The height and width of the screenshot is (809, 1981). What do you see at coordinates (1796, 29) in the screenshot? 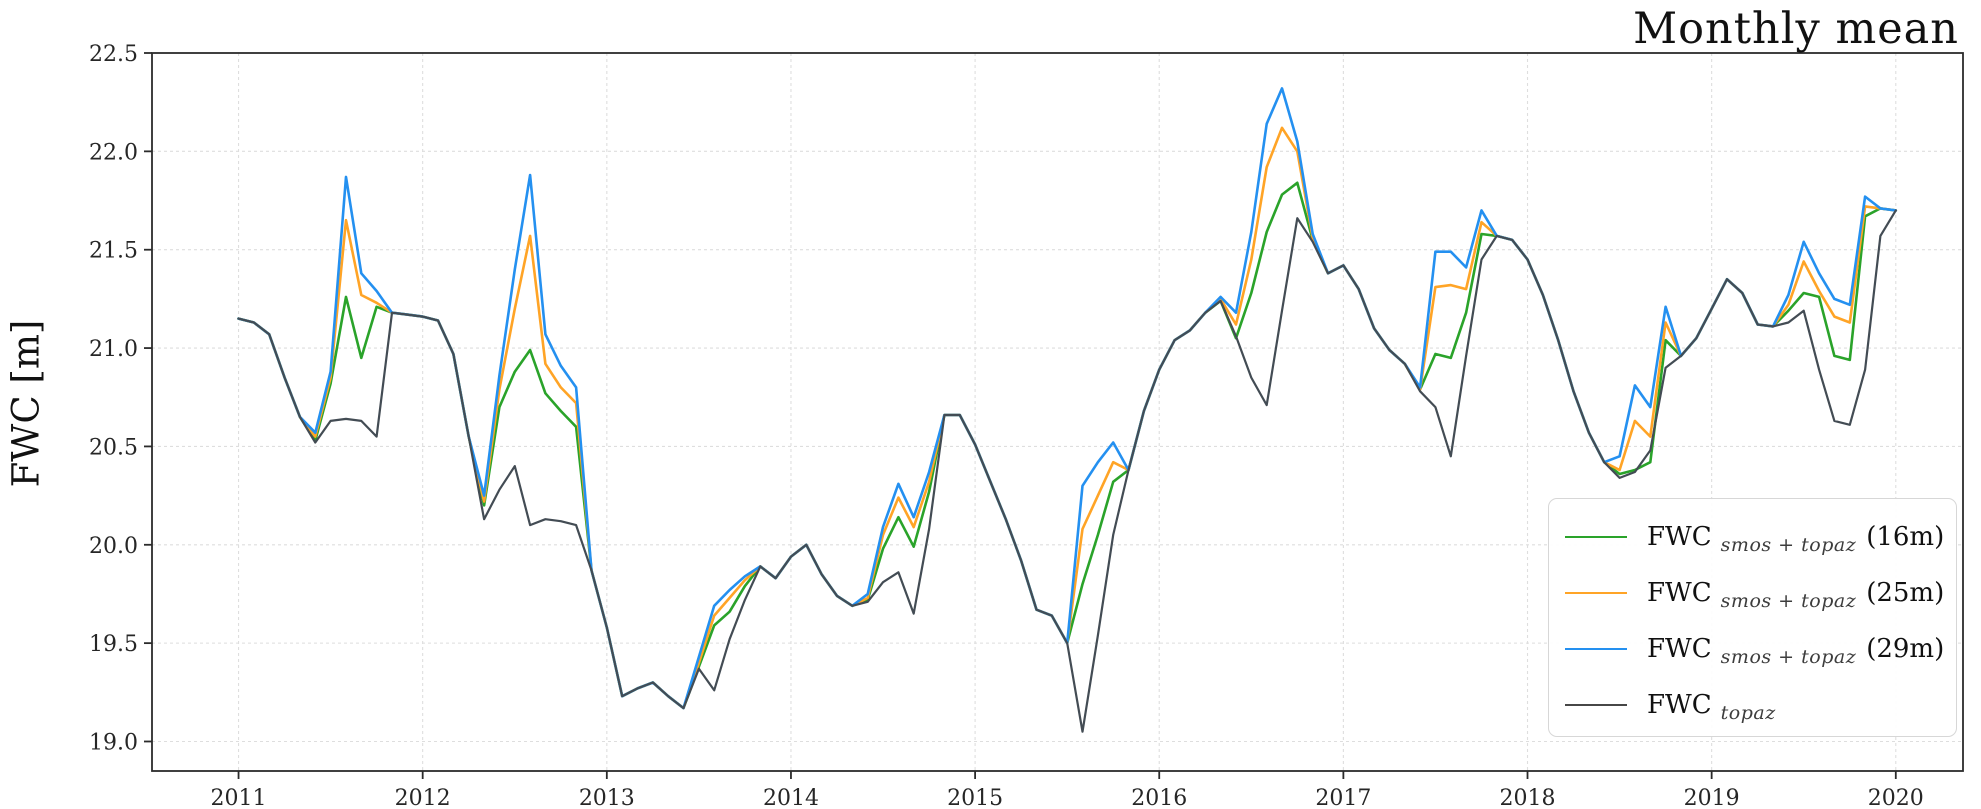
I see `chart-title: Monthly mean` at bounding box center [1796, 29].